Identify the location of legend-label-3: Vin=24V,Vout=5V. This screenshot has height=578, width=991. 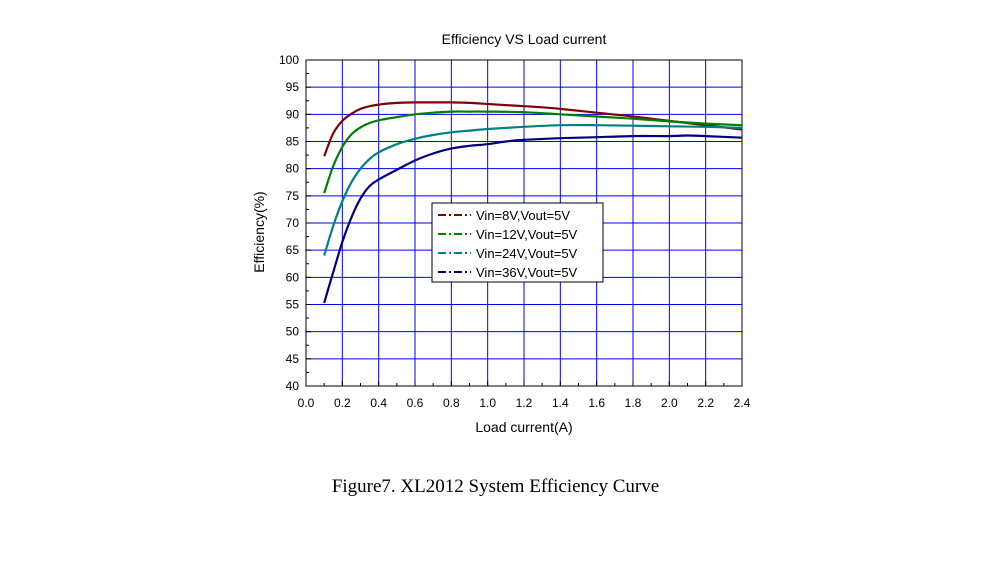
(527, 253).